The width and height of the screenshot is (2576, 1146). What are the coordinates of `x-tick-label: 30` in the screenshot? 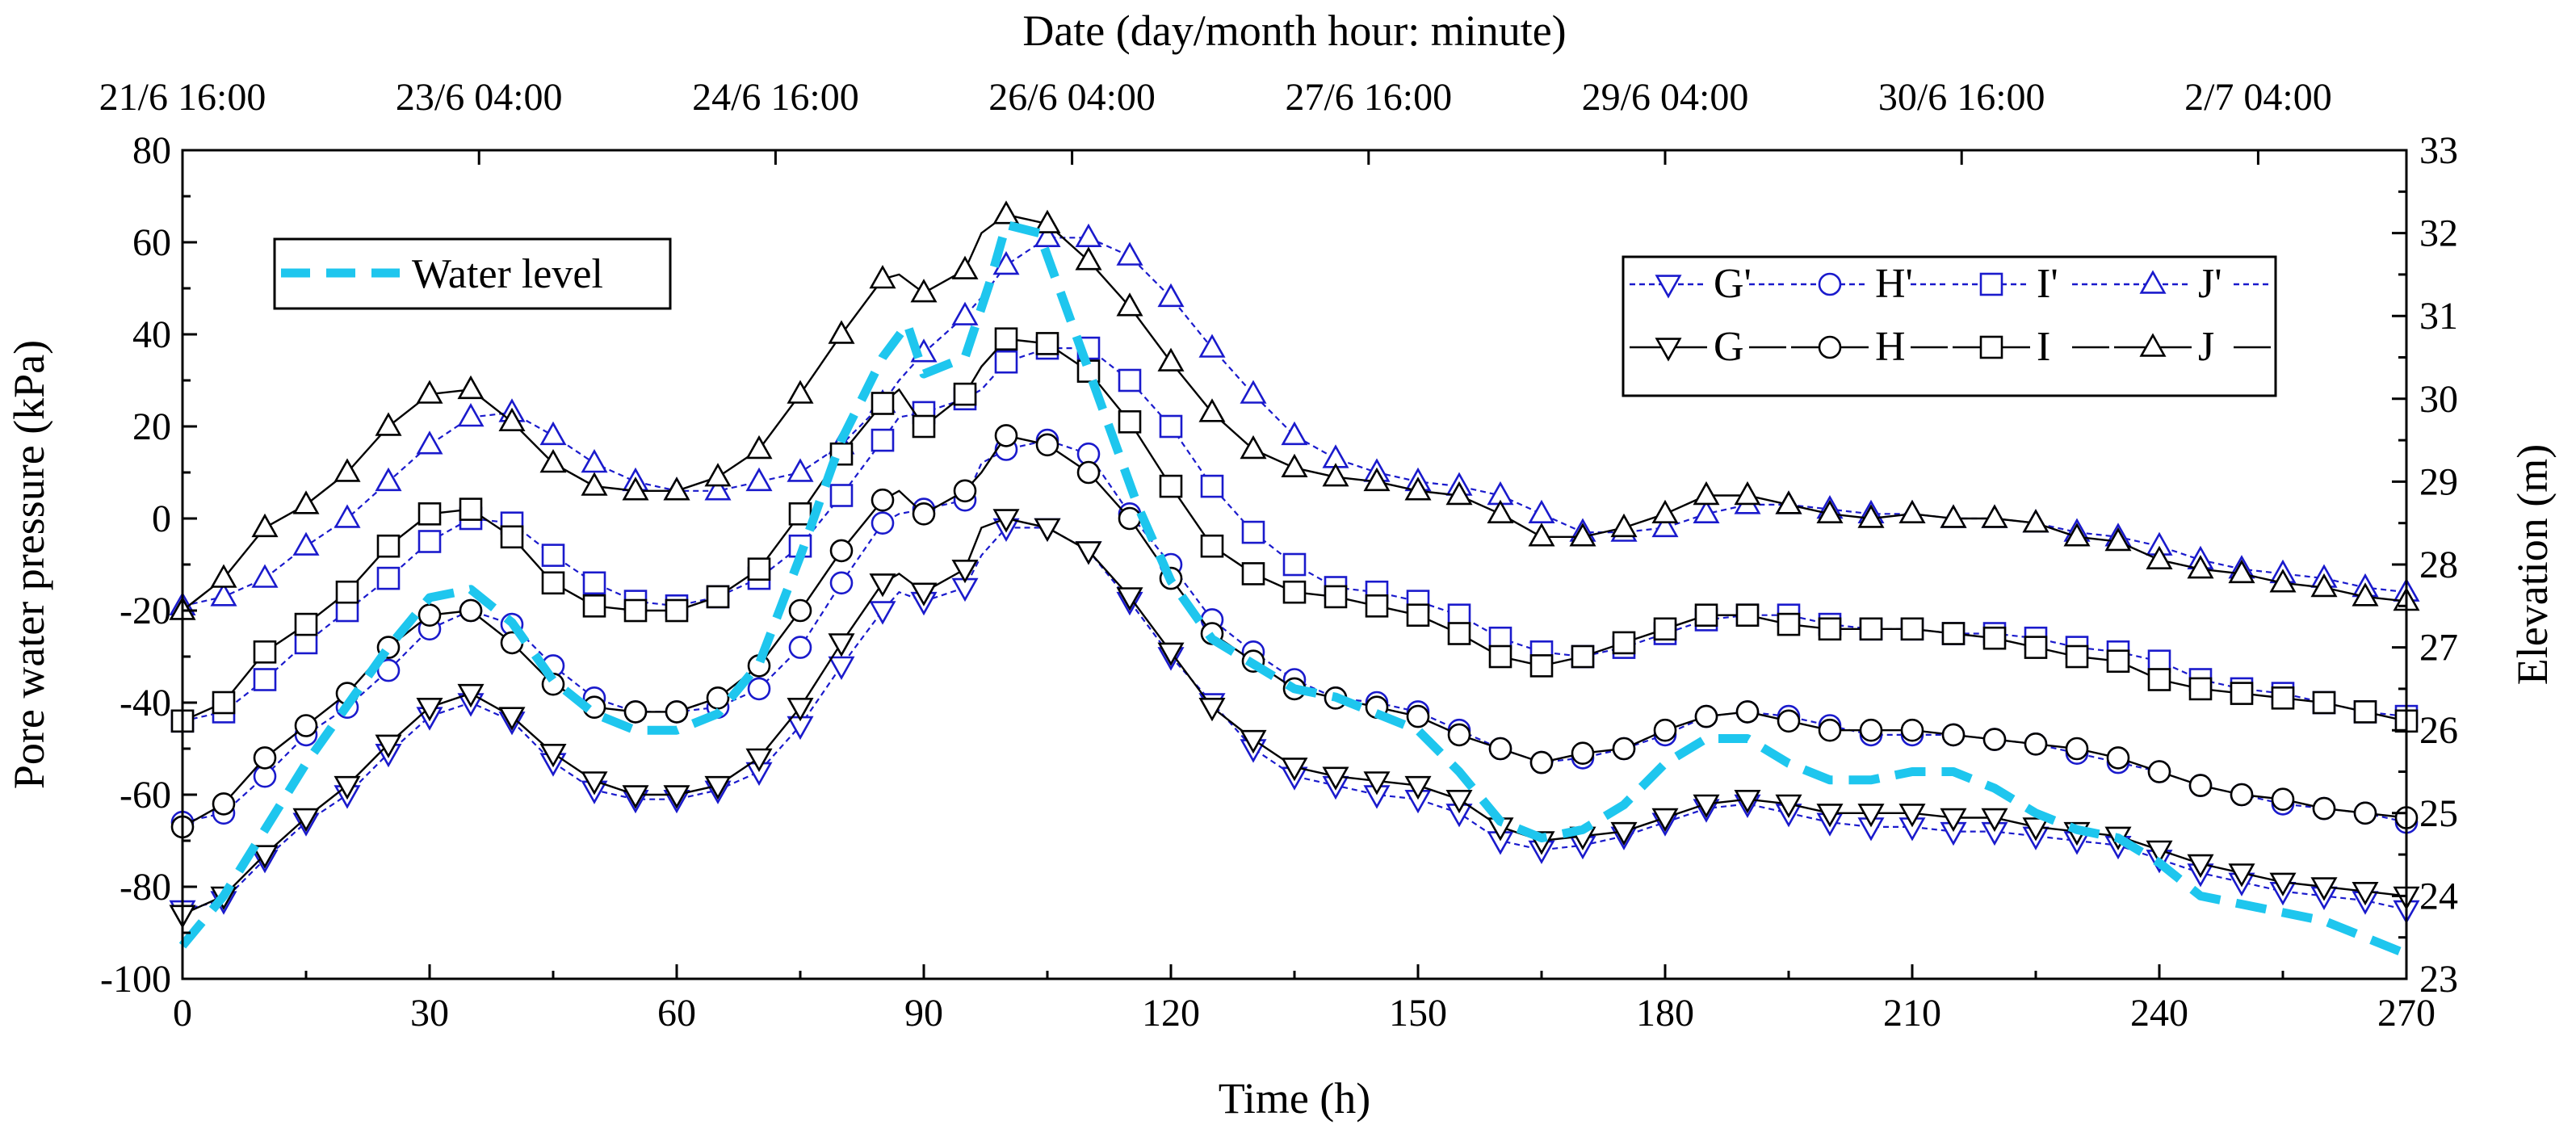 It's located at (429, 1014).